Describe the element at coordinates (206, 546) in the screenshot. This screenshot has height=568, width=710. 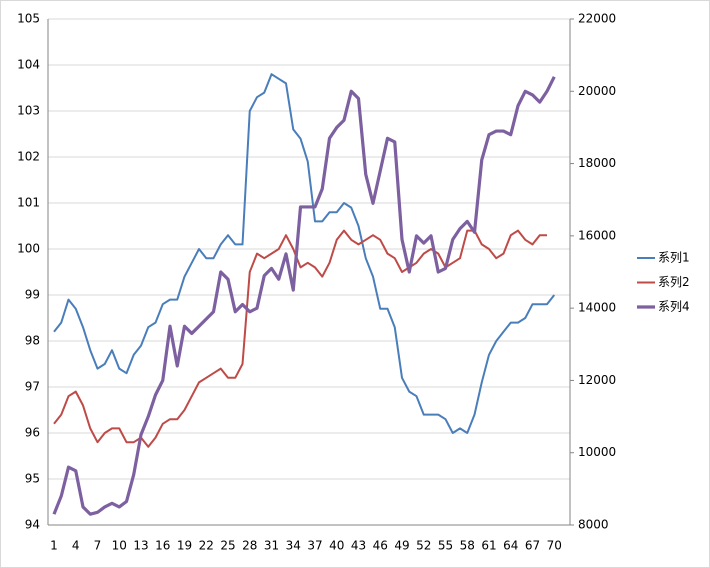
I see `x-tick-label: 22` at that location.